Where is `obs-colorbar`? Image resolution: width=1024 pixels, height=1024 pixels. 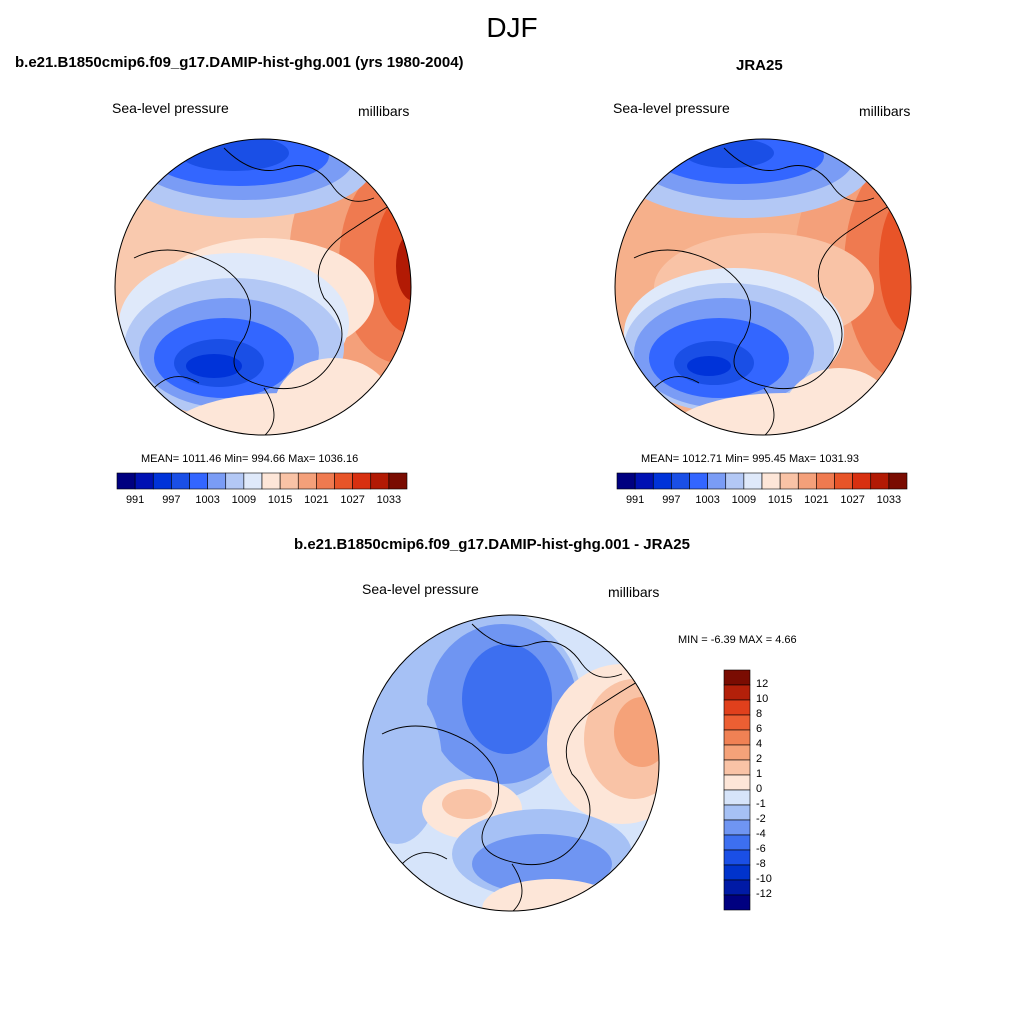
obs-colorbar is located at coordinates (762, 481).